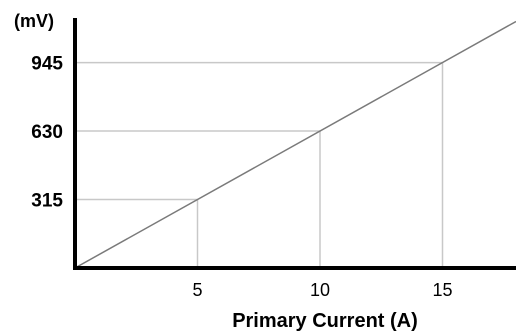 The width and height of the screenshot is (516, 333). I want to click on x-tick-labels: 5 10 15, so click(322, 290).